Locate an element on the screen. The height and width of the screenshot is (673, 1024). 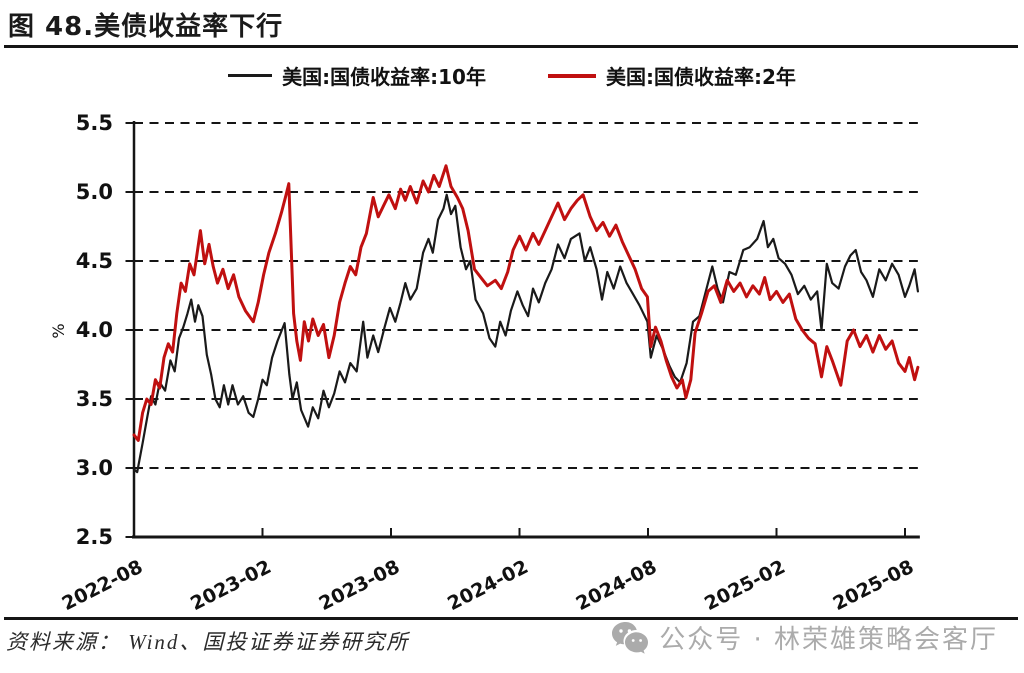
x-axis-tick-label: 2023-02 is located at coordinates (231, 585).